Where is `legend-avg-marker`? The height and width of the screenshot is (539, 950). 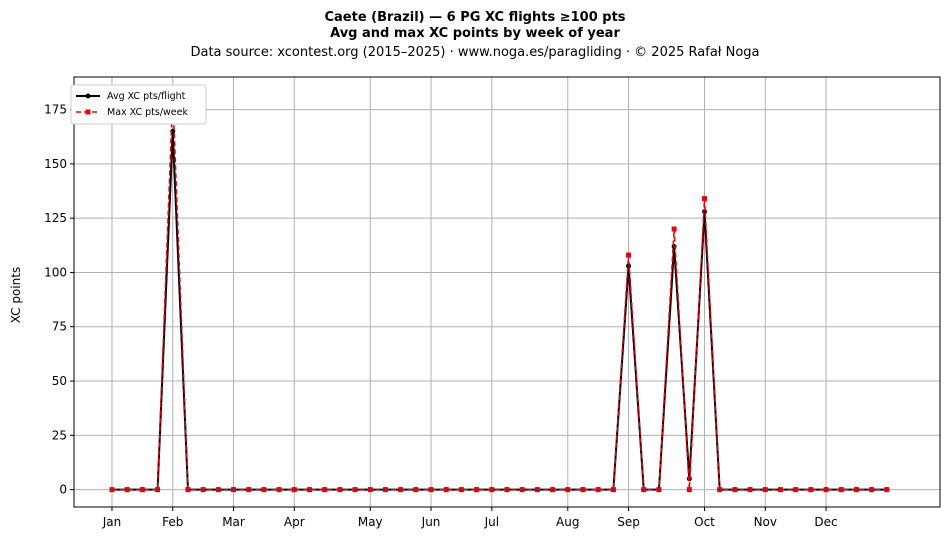
legend-avg-marker is located at coordinates (88, 96).